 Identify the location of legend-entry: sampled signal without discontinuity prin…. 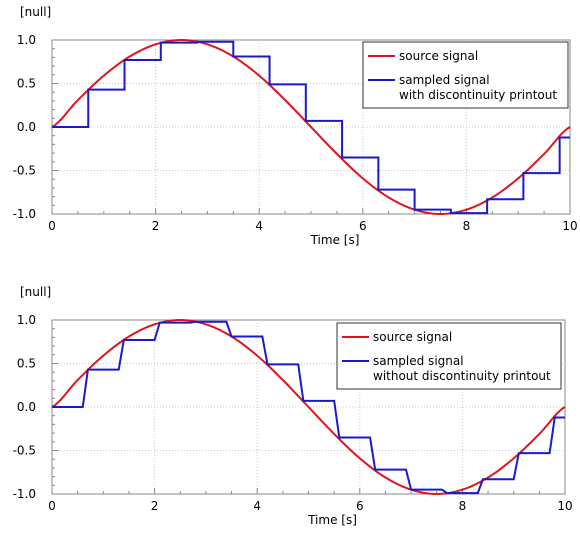
(462, 368).